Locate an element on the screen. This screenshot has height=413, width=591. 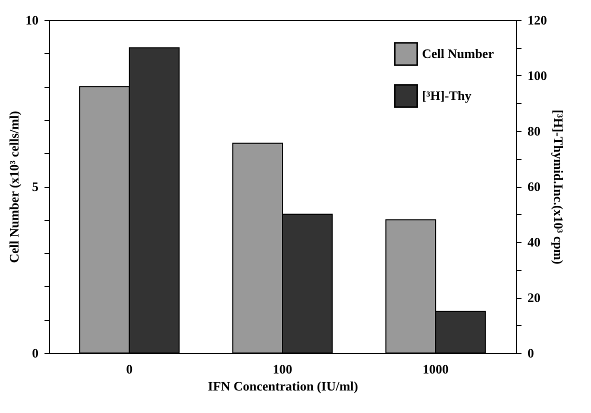
x-tick-label: 100 is located at coordinates (282, 369).